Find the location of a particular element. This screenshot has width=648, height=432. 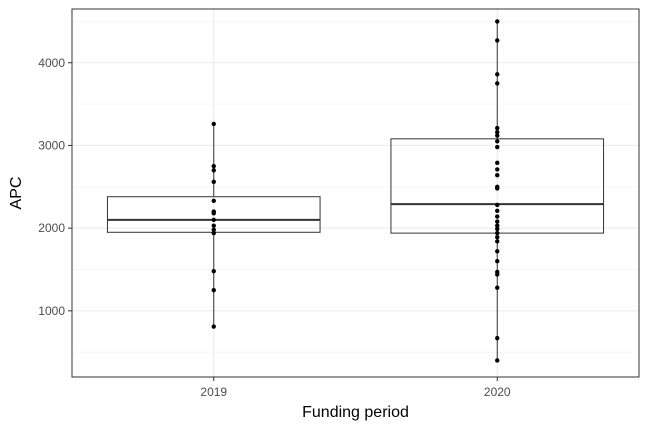

y-tick-label: 4000 is located at coordinates (51, 63).